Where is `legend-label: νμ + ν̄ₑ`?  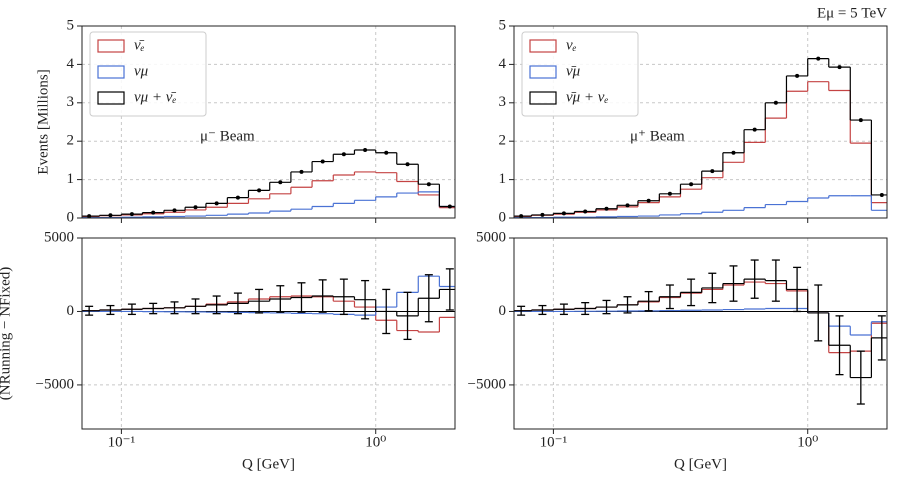
legend-label: νμ + ν̄ₑ is located at coordinates (155, 97).